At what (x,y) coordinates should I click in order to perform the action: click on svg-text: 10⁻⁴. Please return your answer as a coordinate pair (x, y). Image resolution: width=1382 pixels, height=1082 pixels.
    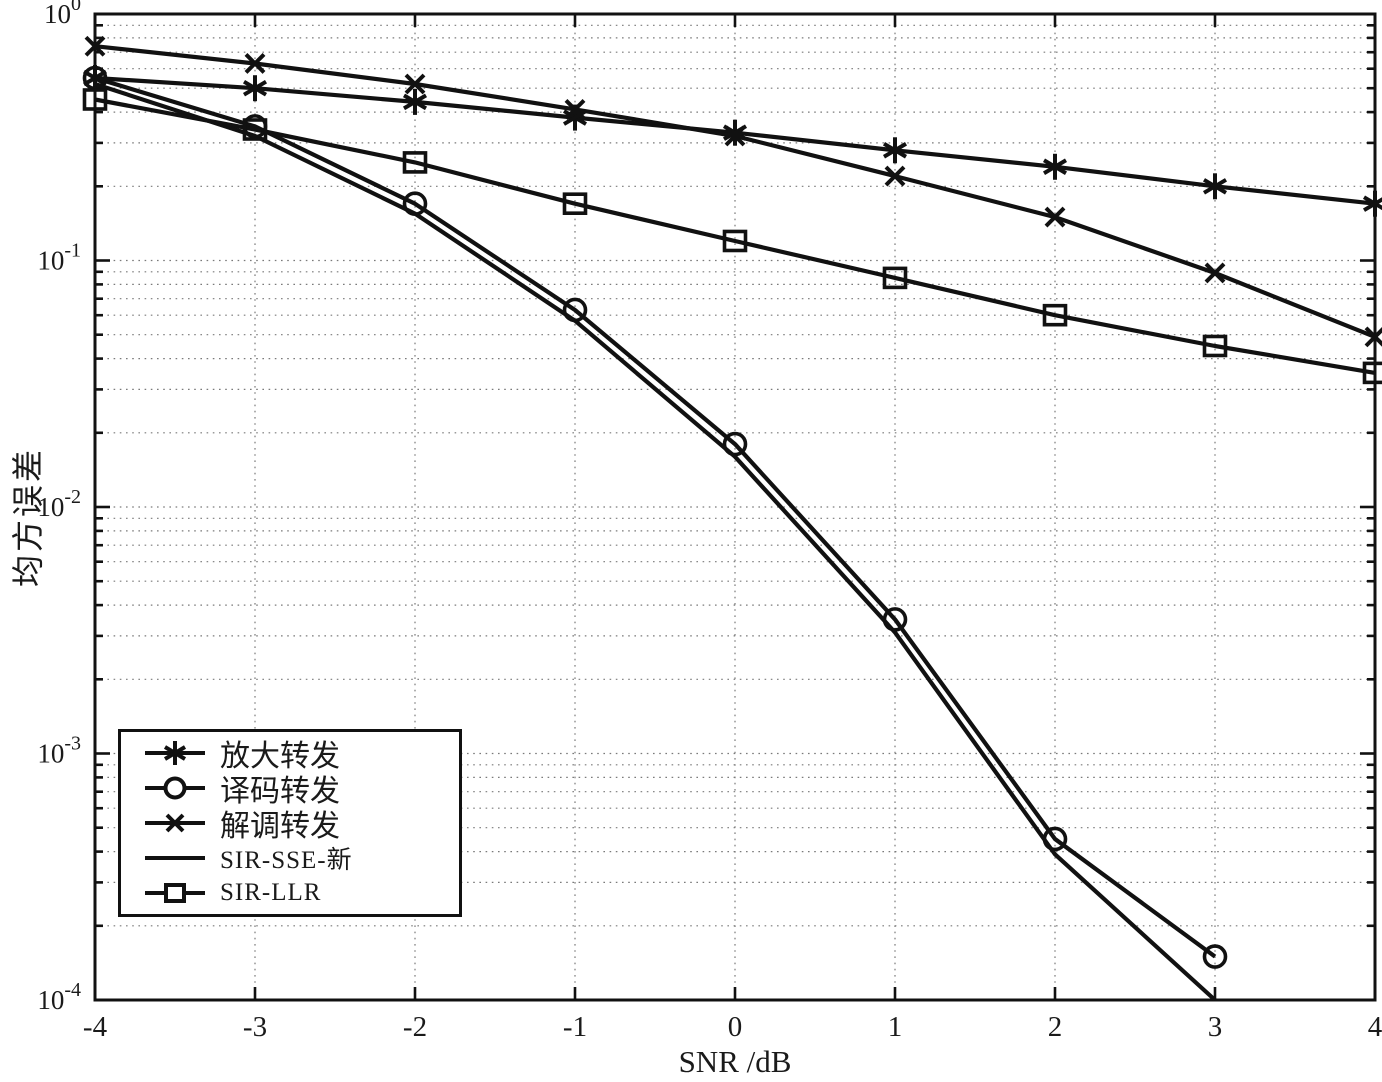
    Looking at the image, I should click on (59, 997).